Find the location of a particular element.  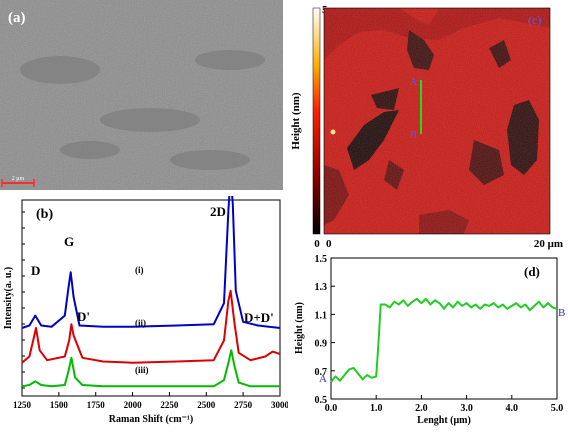

raman-x-tick-label: 2500 is located at coordinates (206, 405).